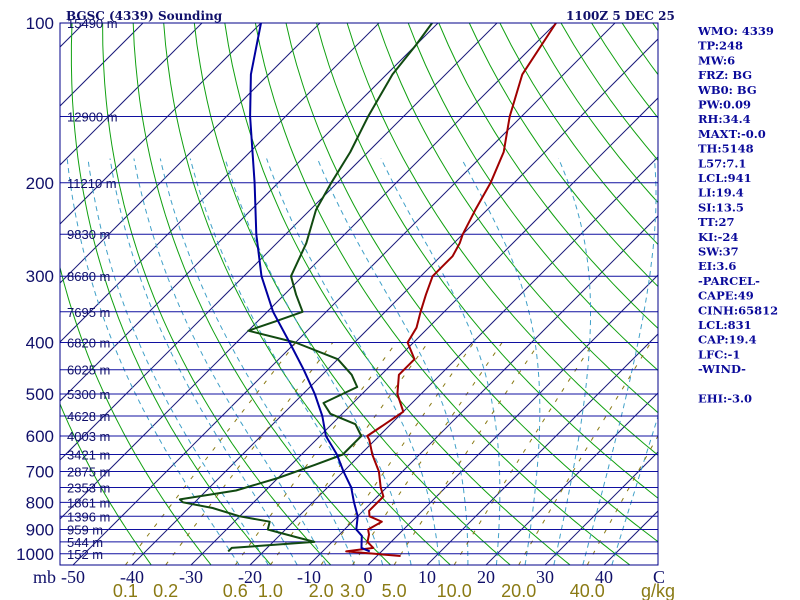 The image size is (800, 600). What do you see at coordinates (165, 590) in the screenshot?
I see `mixing-ratio-label: 0.2` at bounding box center [165, 590].